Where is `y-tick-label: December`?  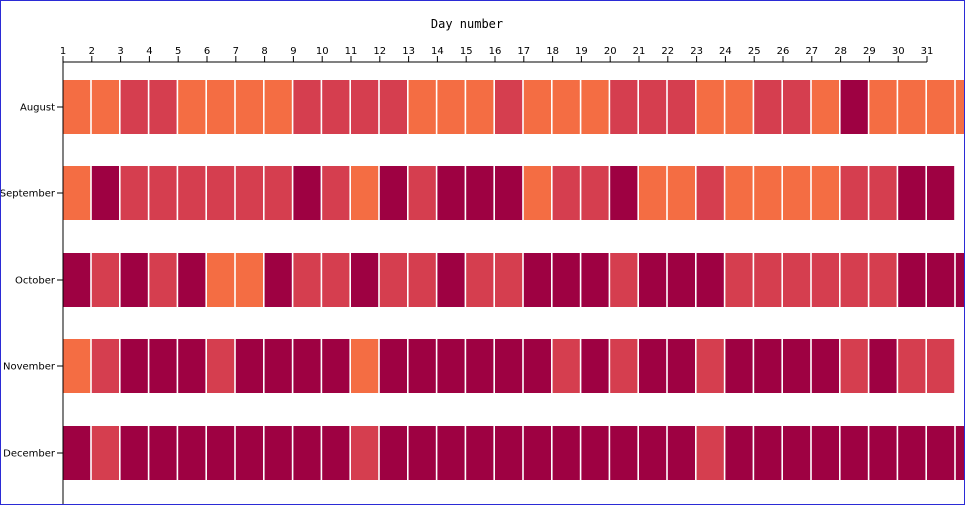
y-tick-label: December is located at coordinates (29, 454).